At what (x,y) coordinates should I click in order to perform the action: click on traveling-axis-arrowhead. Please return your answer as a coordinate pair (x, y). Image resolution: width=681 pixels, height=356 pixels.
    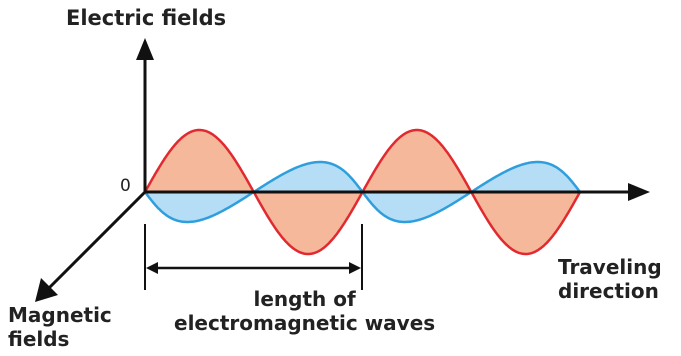
    Looking at the image, I should click on (639, 192).